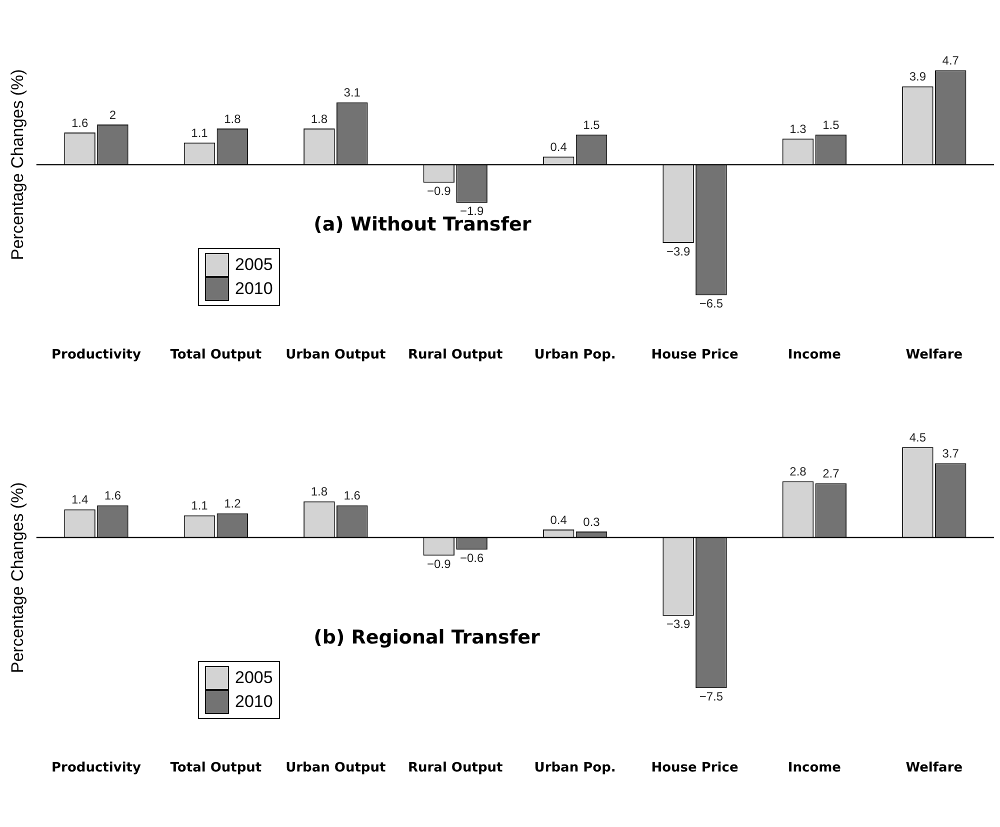 The width and height of the screenshot is (1000, 827). What do you see at coordinates (798, 129) in the screenshot?
I see `data-label: 1.3` at bounding box center [798, 129].